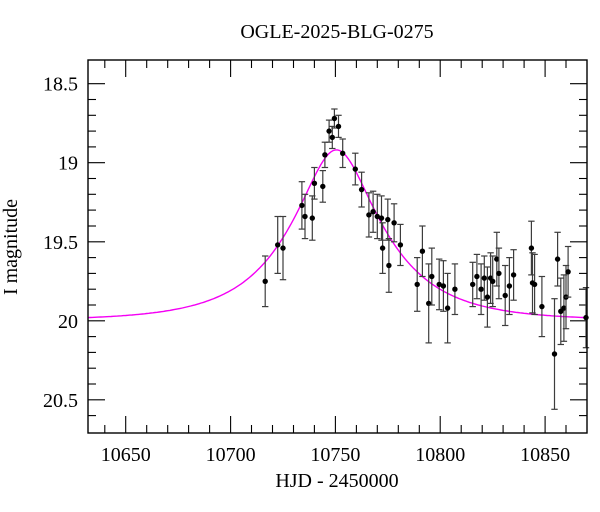 Image resolution: width=600 pixels, height=512 pixels. I want to click on x-tick-label: 10850, so click(545, 455).